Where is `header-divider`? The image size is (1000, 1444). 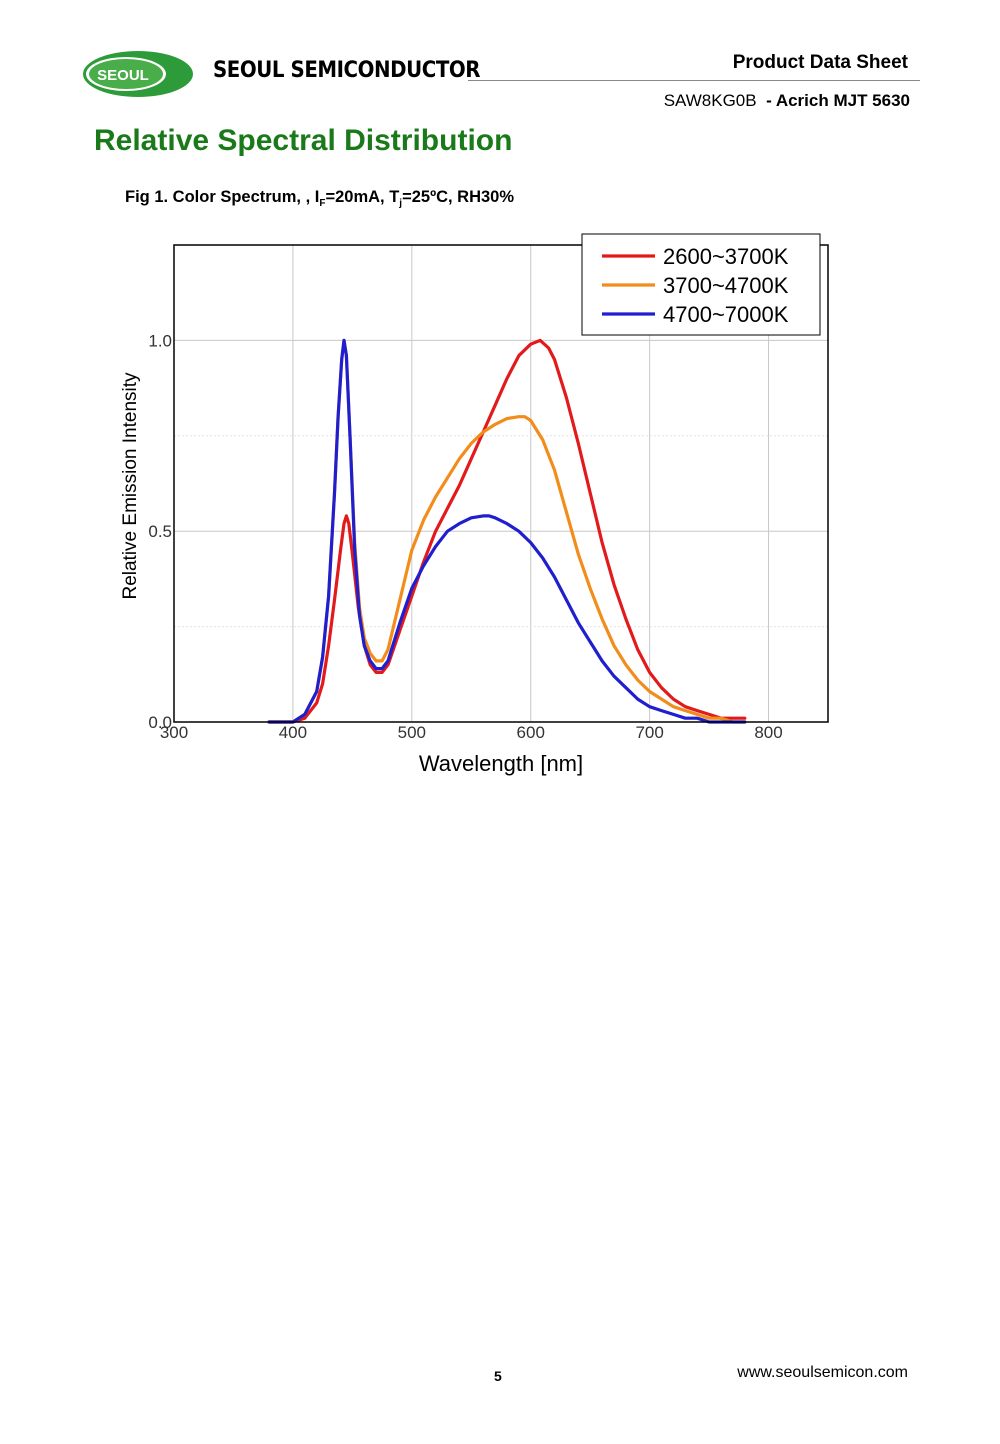 header-divider is located at coordinates (694, 80).